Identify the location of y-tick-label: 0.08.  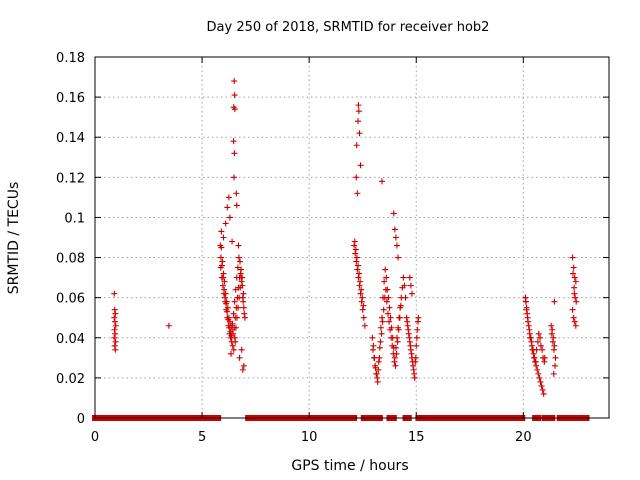
(70, 259).